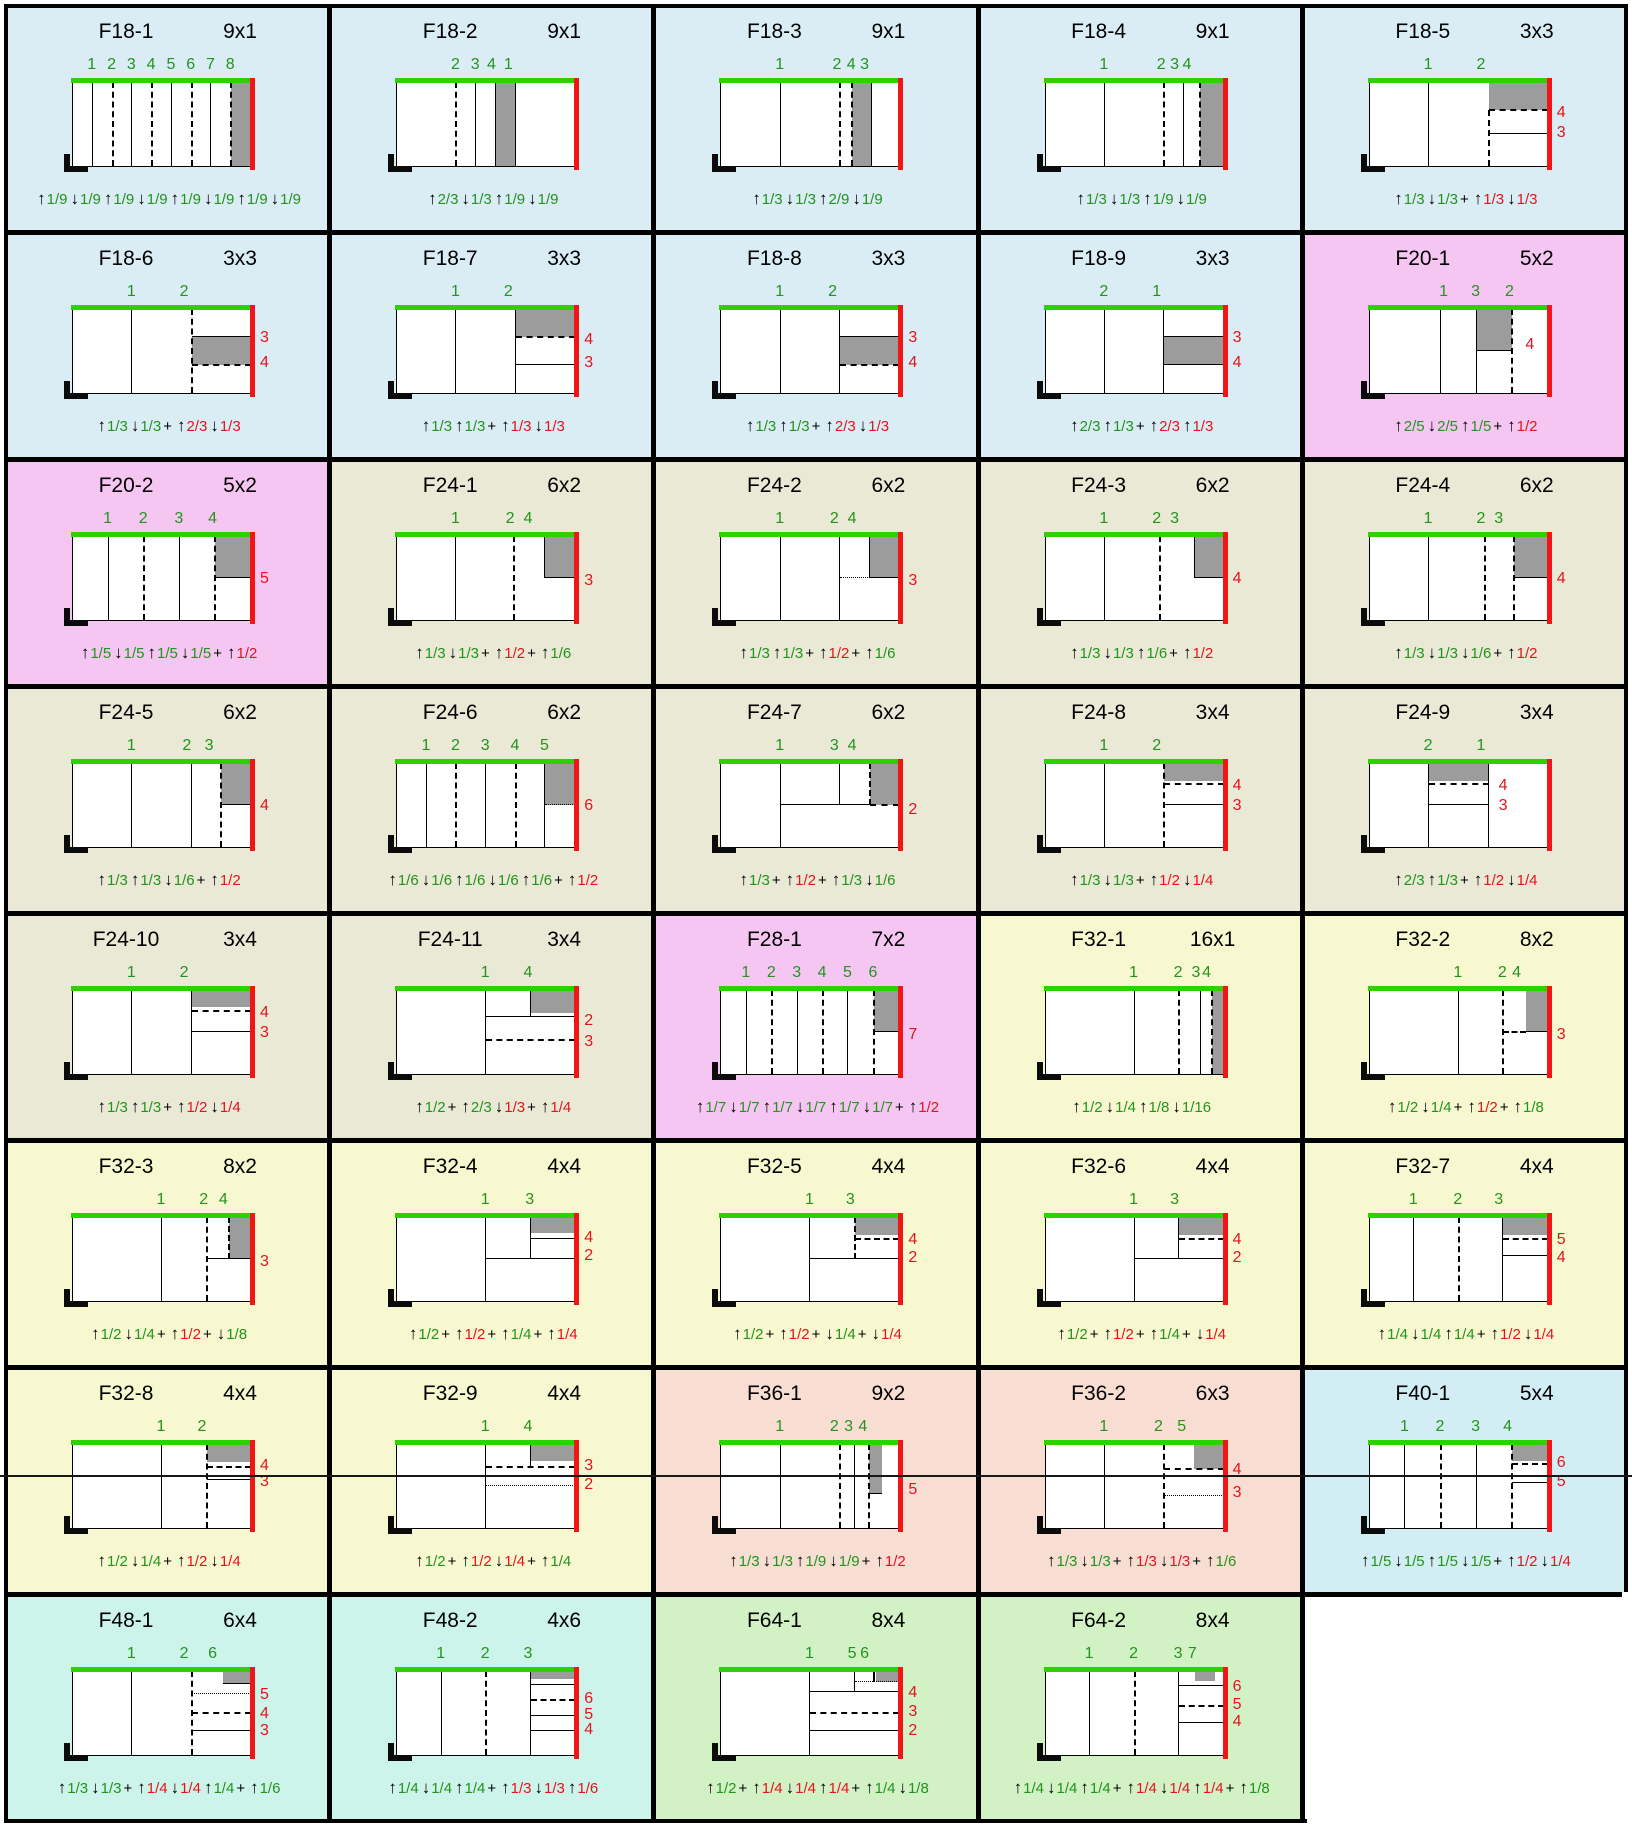  What do you see at coordinates (1140, 199) in the screenshot?
I see `fold-sequence-caption: ↑ 1/3 ↓ 1/3 ↑ 1/9 ↓ 1/9` at bounding box center [1140, 199].